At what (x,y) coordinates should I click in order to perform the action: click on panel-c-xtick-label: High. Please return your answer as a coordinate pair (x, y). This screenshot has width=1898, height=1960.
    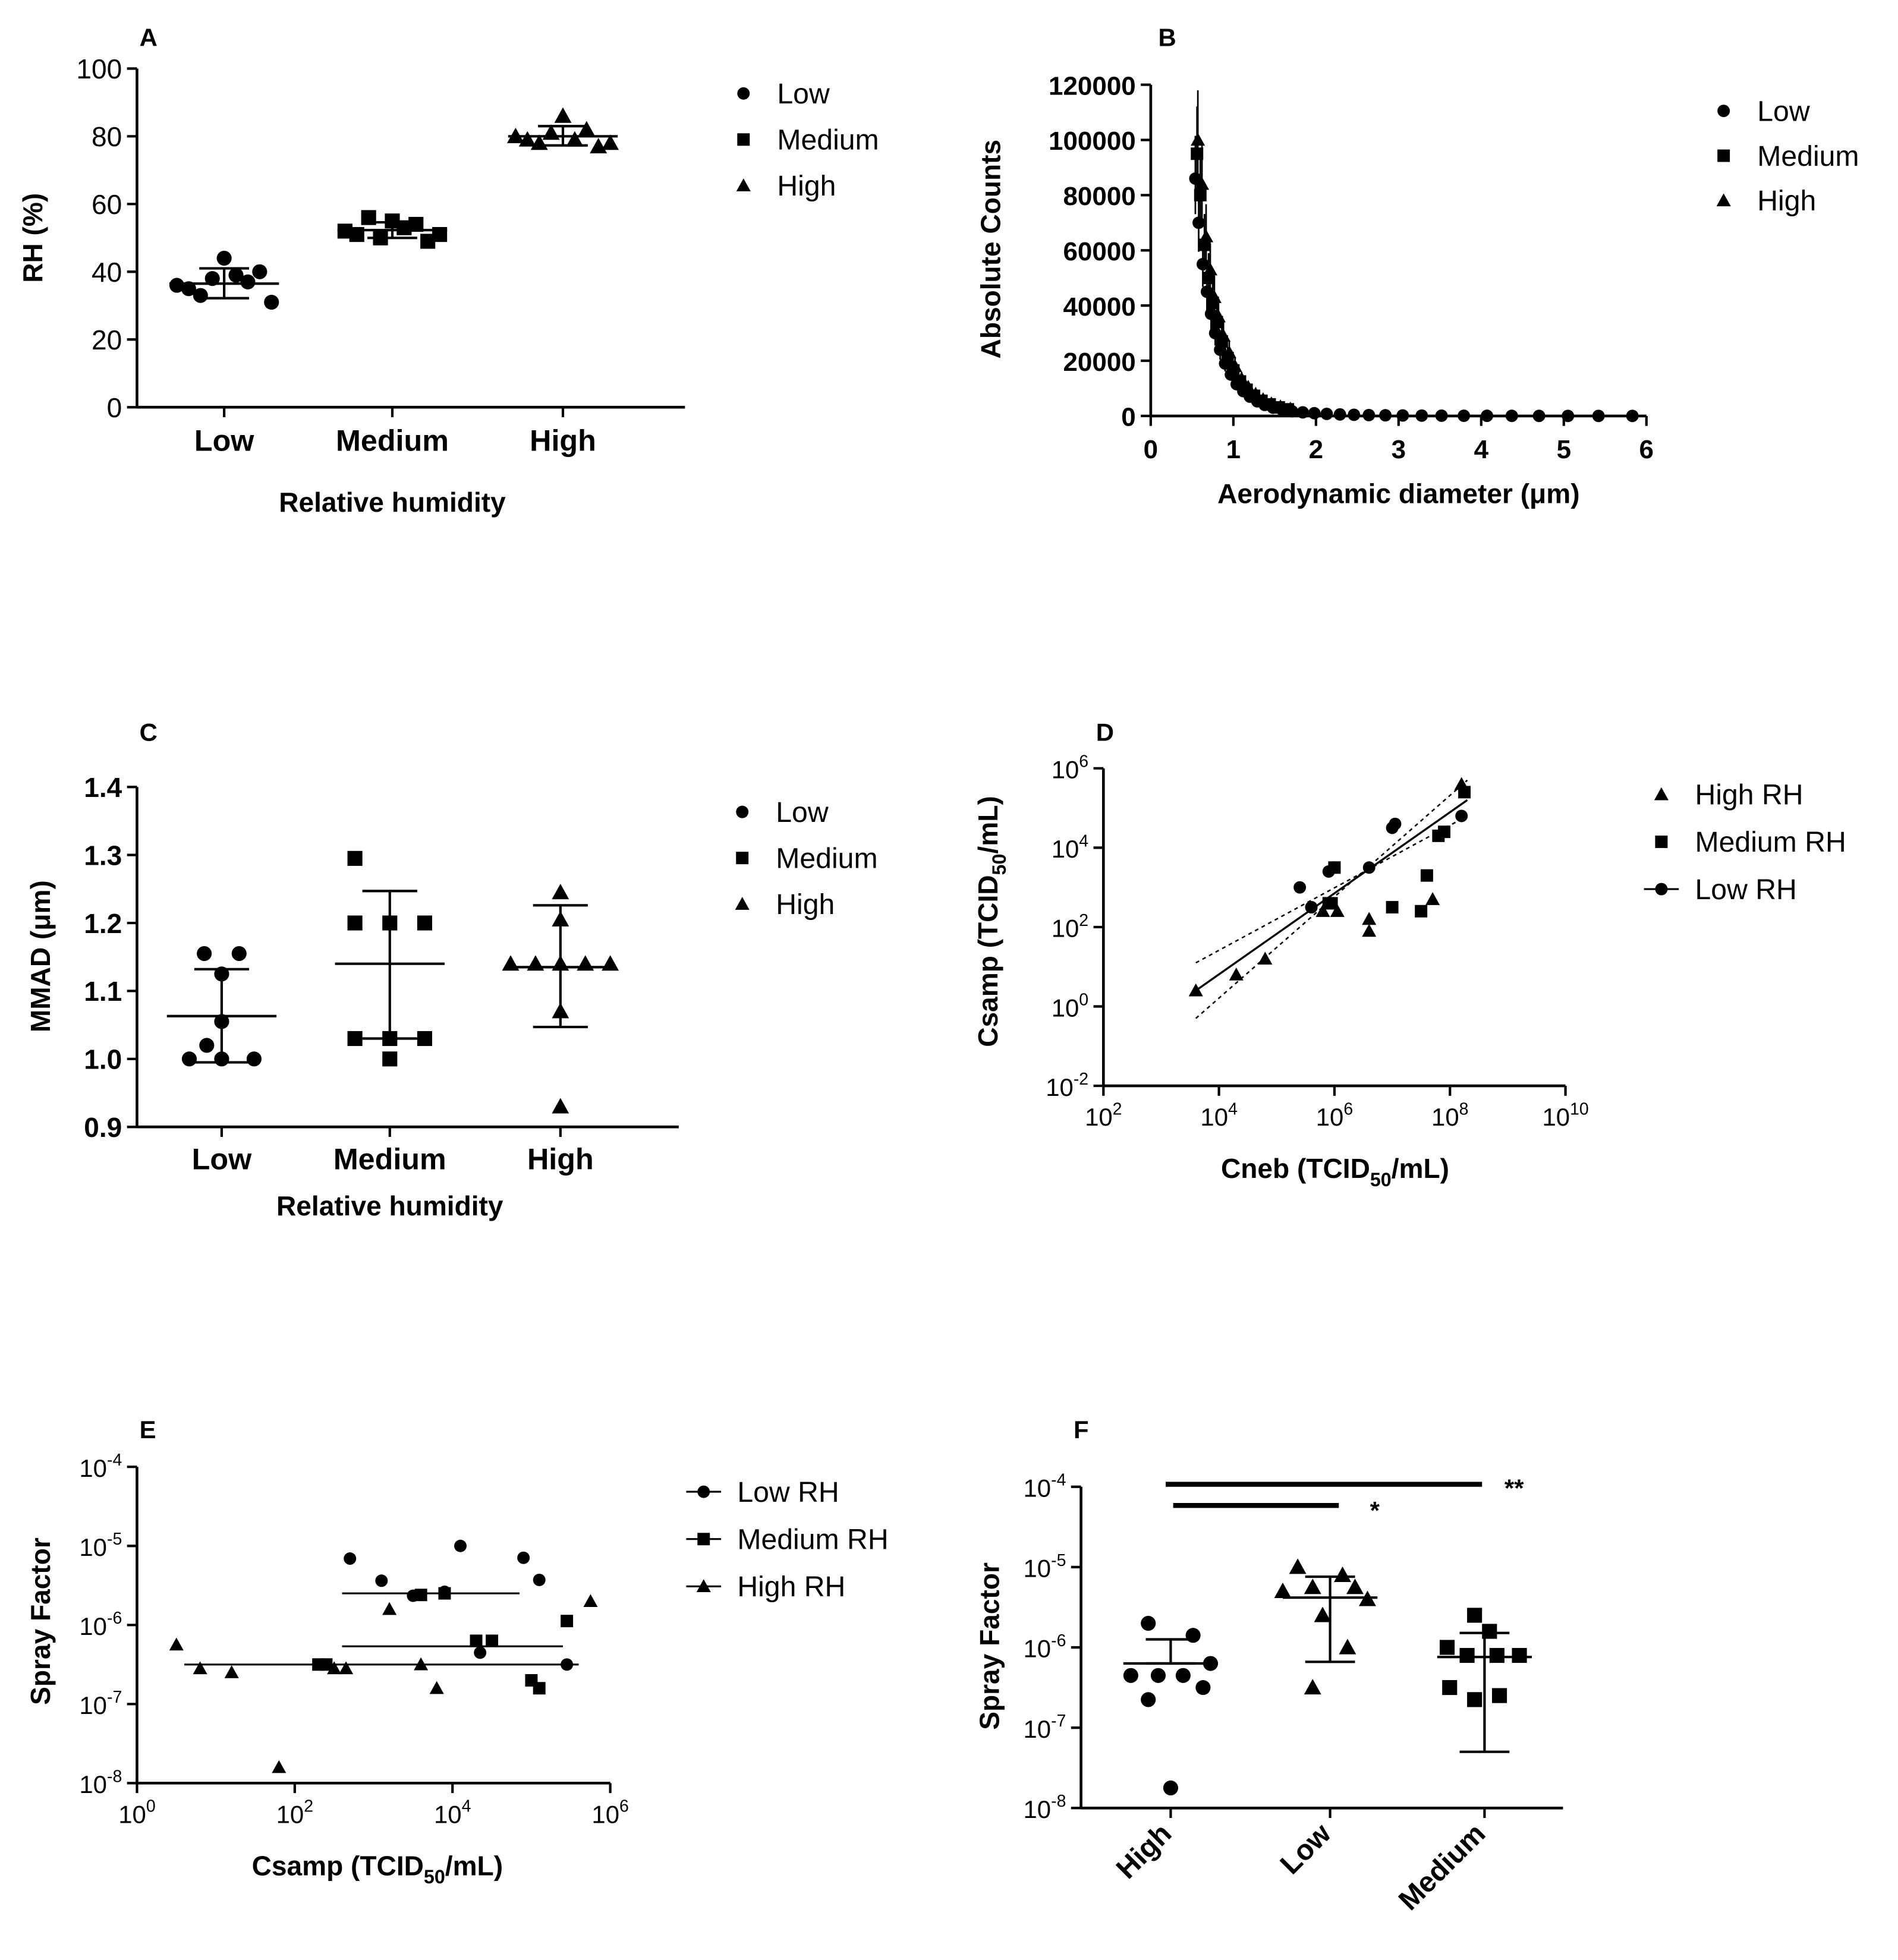
    Looking at the image, I should click on (560, 1159).